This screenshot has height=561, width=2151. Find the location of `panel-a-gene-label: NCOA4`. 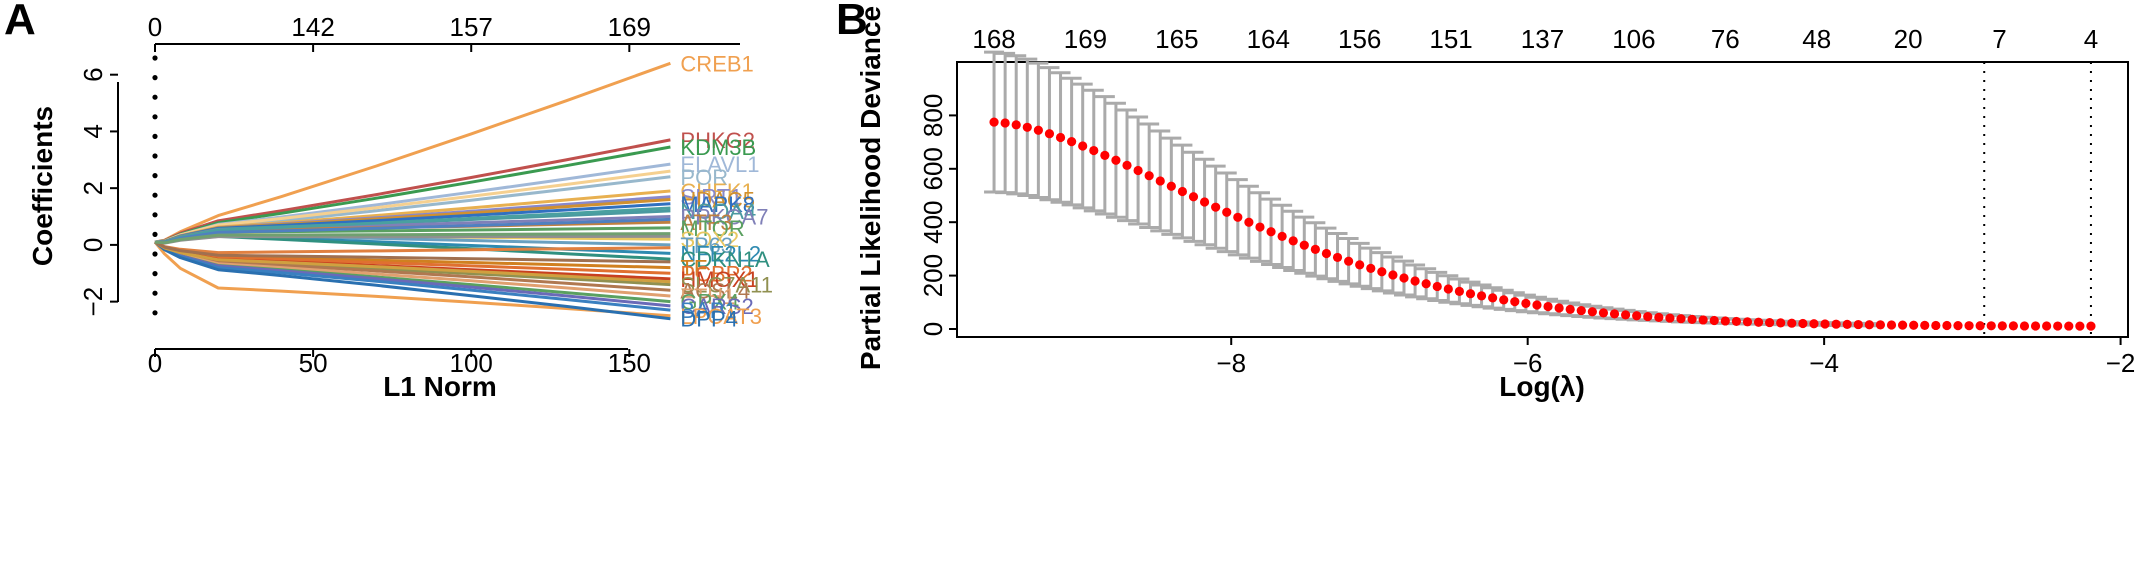

panel-a-gene-label: NCOA4 is located at coordinates (718, 211).